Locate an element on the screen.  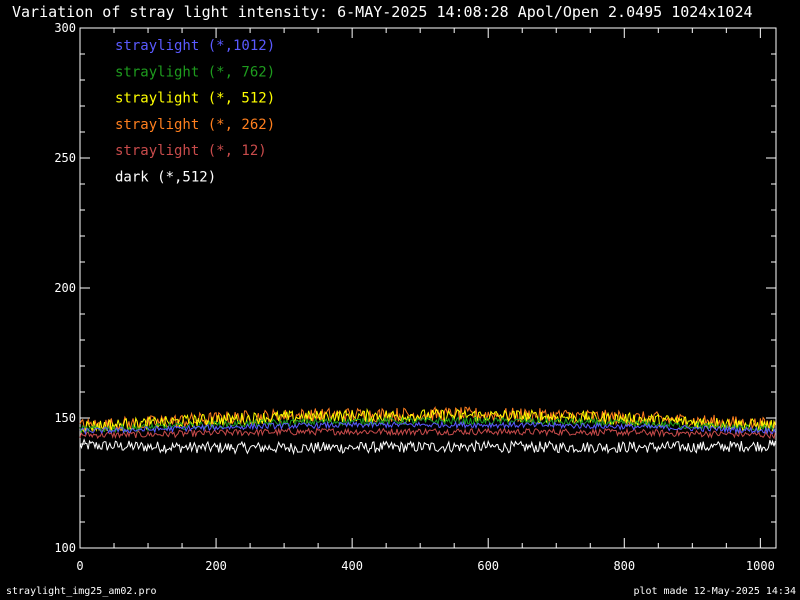
y-tick-label: 250 is located at coordinates (65, 158).